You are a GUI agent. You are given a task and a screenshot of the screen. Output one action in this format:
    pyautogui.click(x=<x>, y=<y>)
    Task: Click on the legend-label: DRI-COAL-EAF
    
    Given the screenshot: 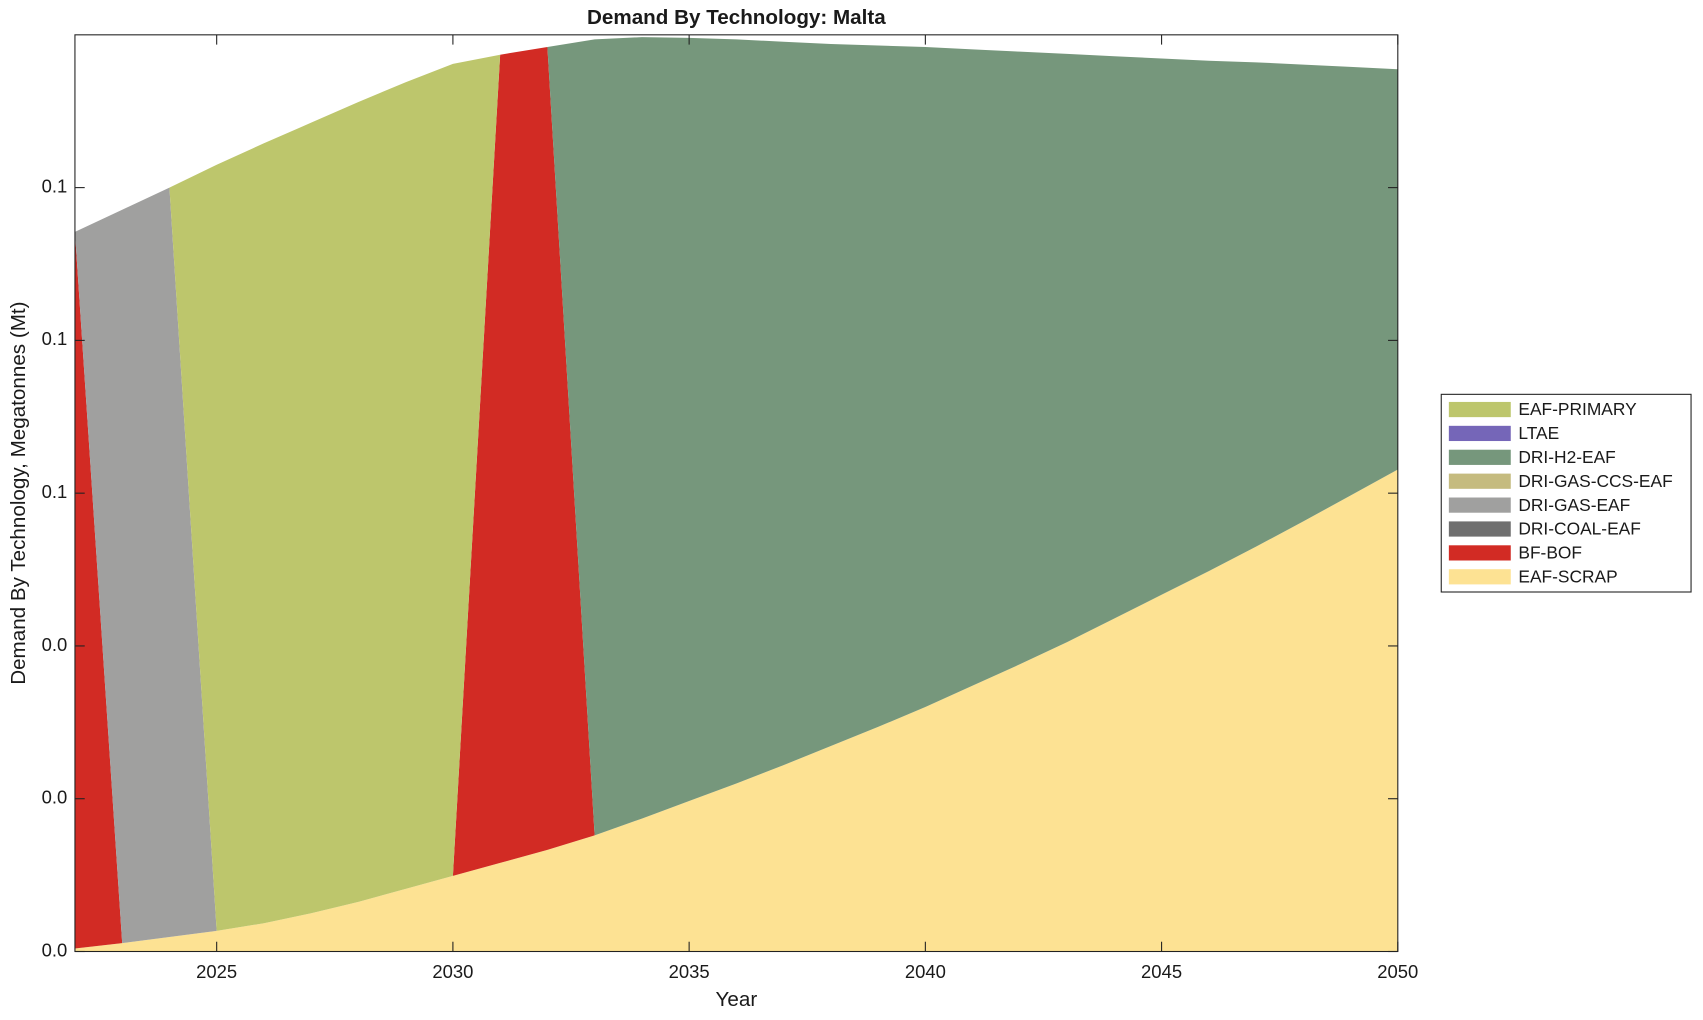 What is the action you would take?
    pyautogui.click(x=1579, y=529)
    